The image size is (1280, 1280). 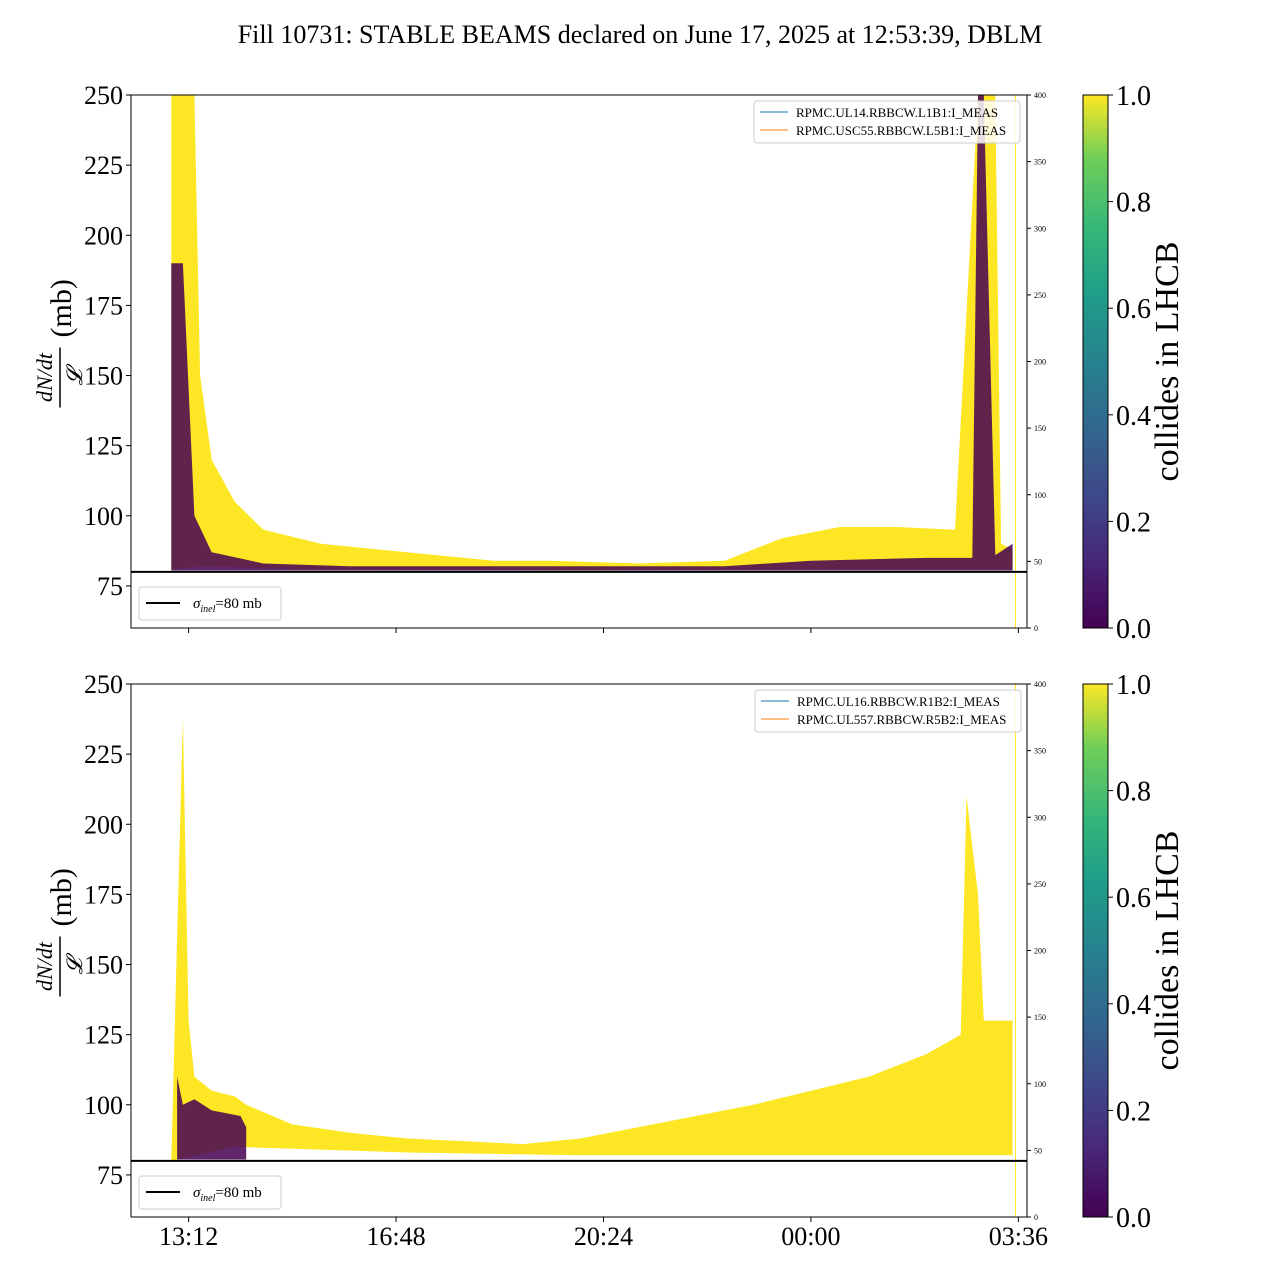 I want to click on legend-label: RPMC.UL16.RBBCW.R1B2:I_MEAS, so click(x=898, y=701).